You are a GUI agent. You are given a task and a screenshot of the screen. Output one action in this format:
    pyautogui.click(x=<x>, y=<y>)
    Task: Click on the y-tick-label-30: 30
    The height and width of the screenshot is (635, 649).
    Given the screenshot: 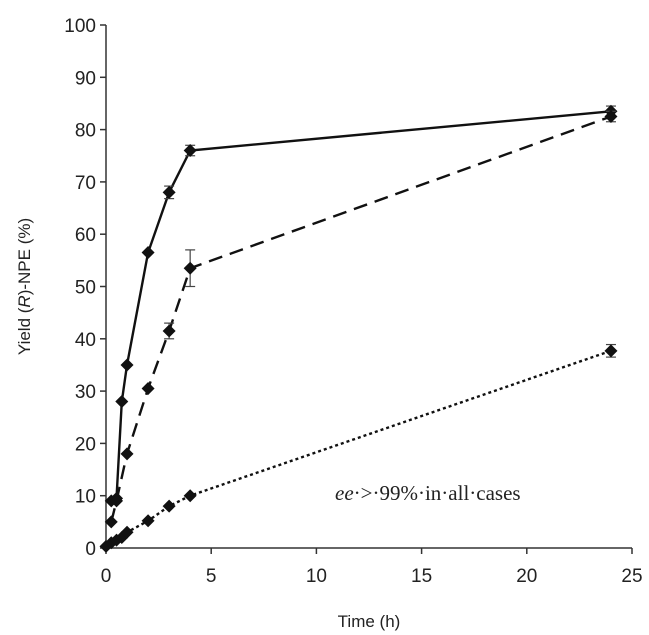 What is the action you would take?
    pyautogui.click(x=85, y=392)
    